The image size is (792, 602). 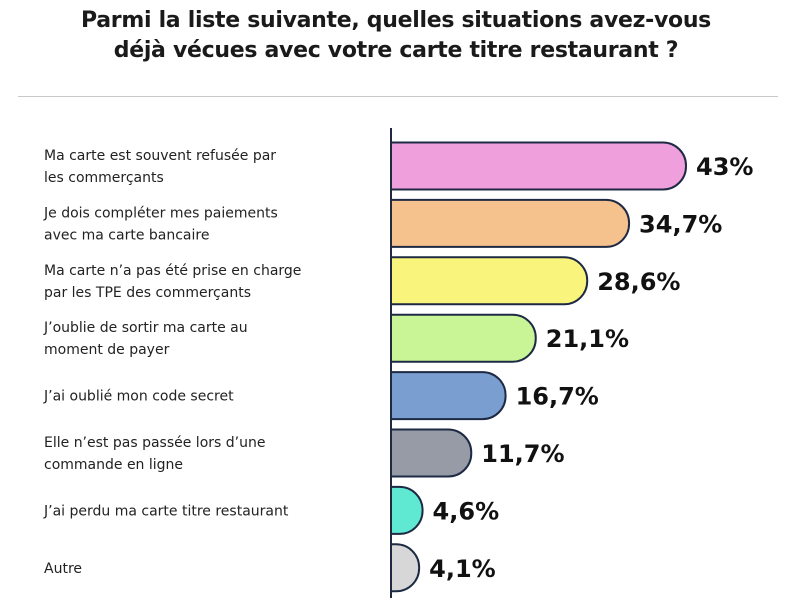 What do you see at coordinates (126, 235) in the screenshot?
I see `category-label-line: avec ma carte bancaire` at bounding box center [126, 235].